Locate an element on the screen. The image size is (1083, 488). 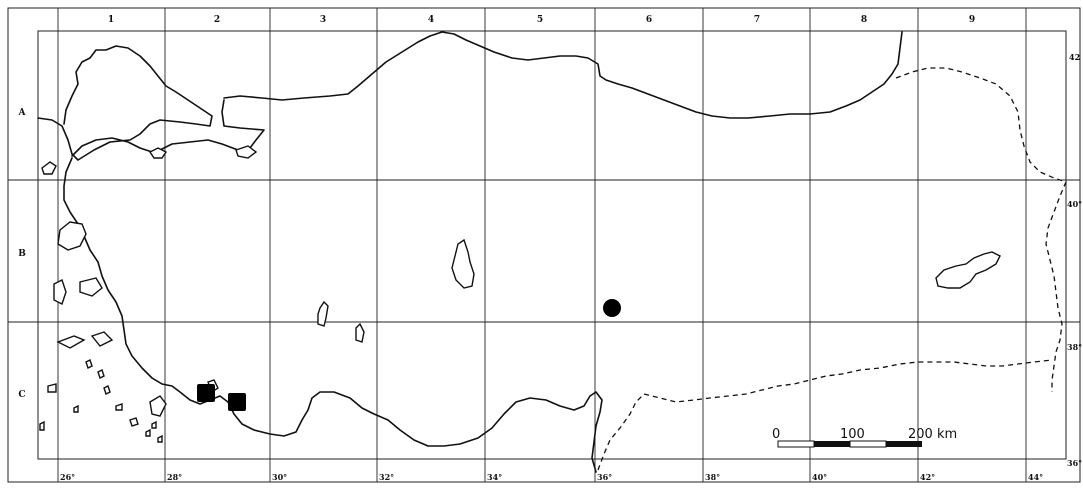
island-rhodes is located at coordinates (158, 406).